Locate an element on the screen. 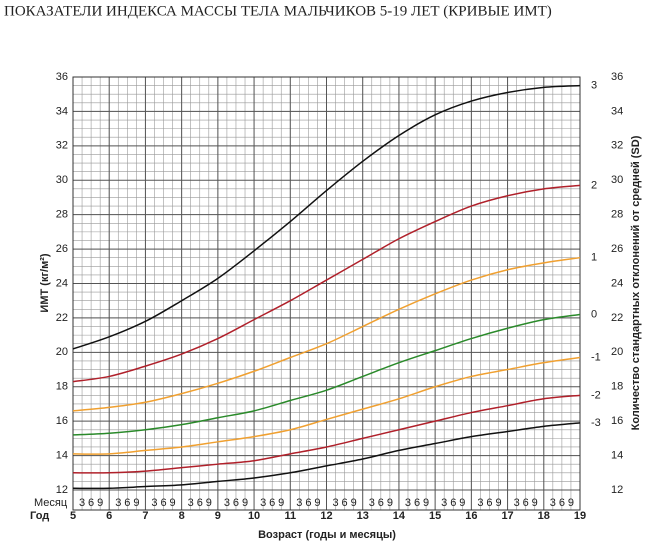 The height and width of the screenshot is (546, 649). x-tick-label: 8 is located at coordinates (182, 516).